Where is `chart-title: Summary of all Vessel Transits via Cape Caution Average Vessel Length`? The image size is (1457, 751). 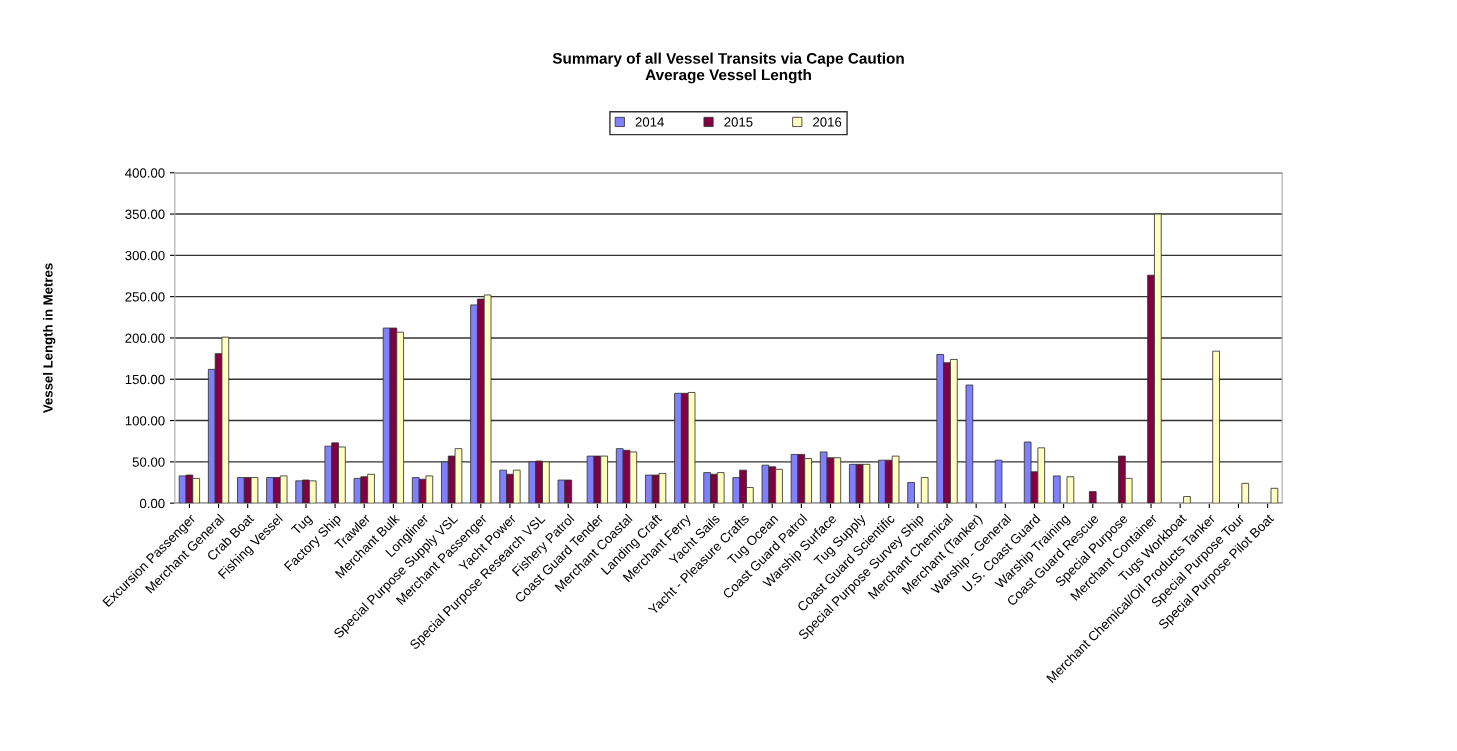 chart-title: Summary of all Vessel Transits via Cape Caution Average Vessel Length is located at coordinates (728, 68).